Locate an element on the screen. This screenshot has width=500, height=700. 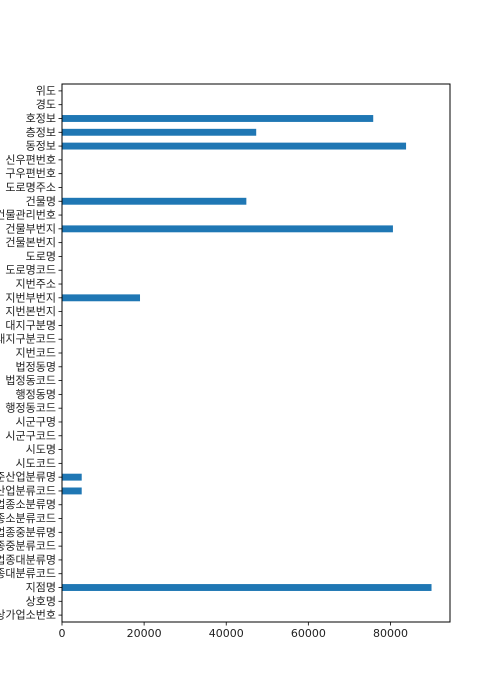
y-tick-label: 경도 is located at coordinates (46, 104).